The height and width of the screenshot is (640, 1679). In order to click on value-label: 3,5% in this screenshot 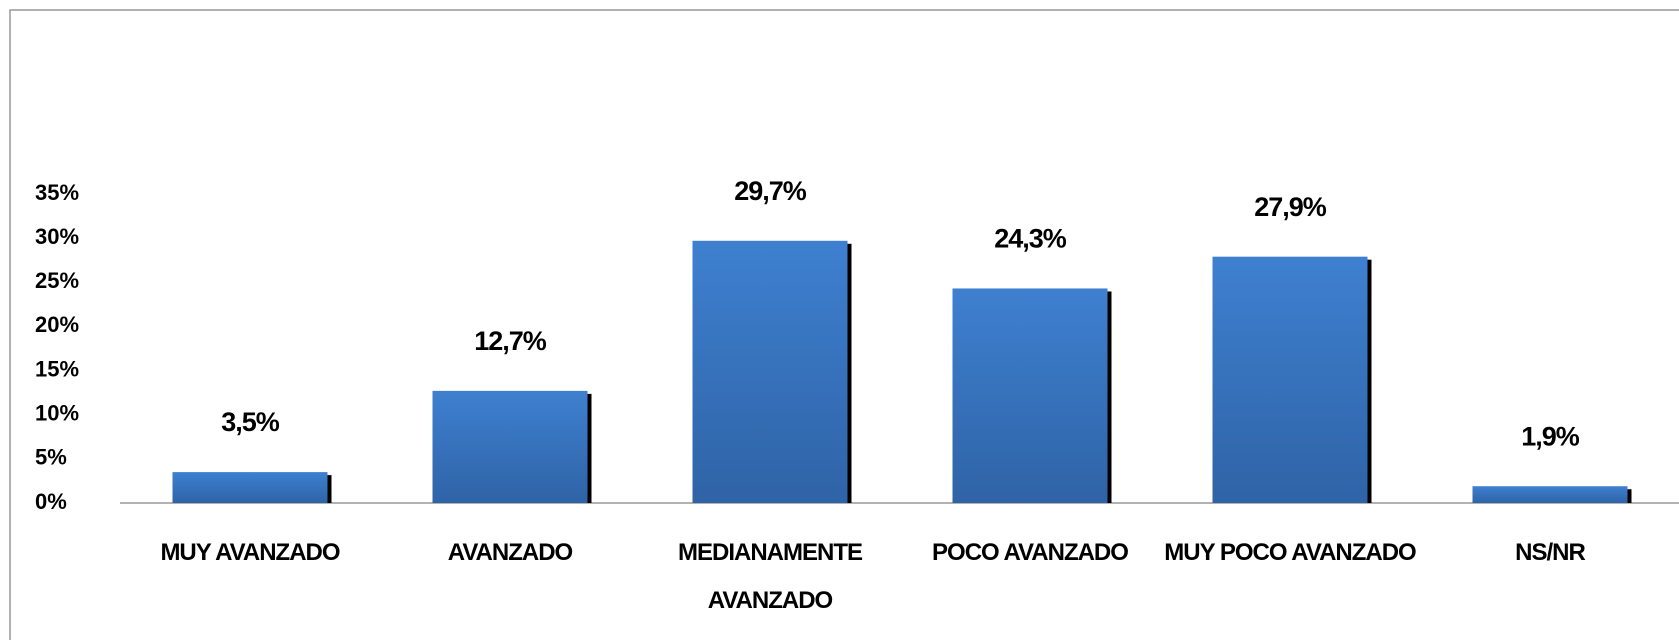, I will do `click(250, 422)`.